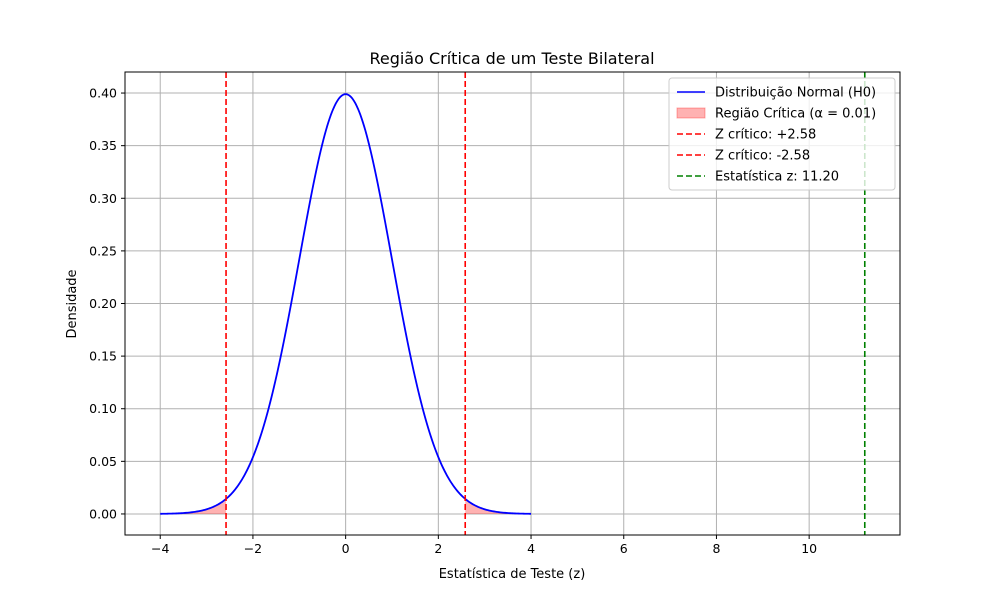 This screenshot has height=600, width=1000. I want to click on y-axis-ticks: 0.00 0.05 0.10 0.15 0.20 0.25 0.30 0.35 0.40, so click(107, 303).